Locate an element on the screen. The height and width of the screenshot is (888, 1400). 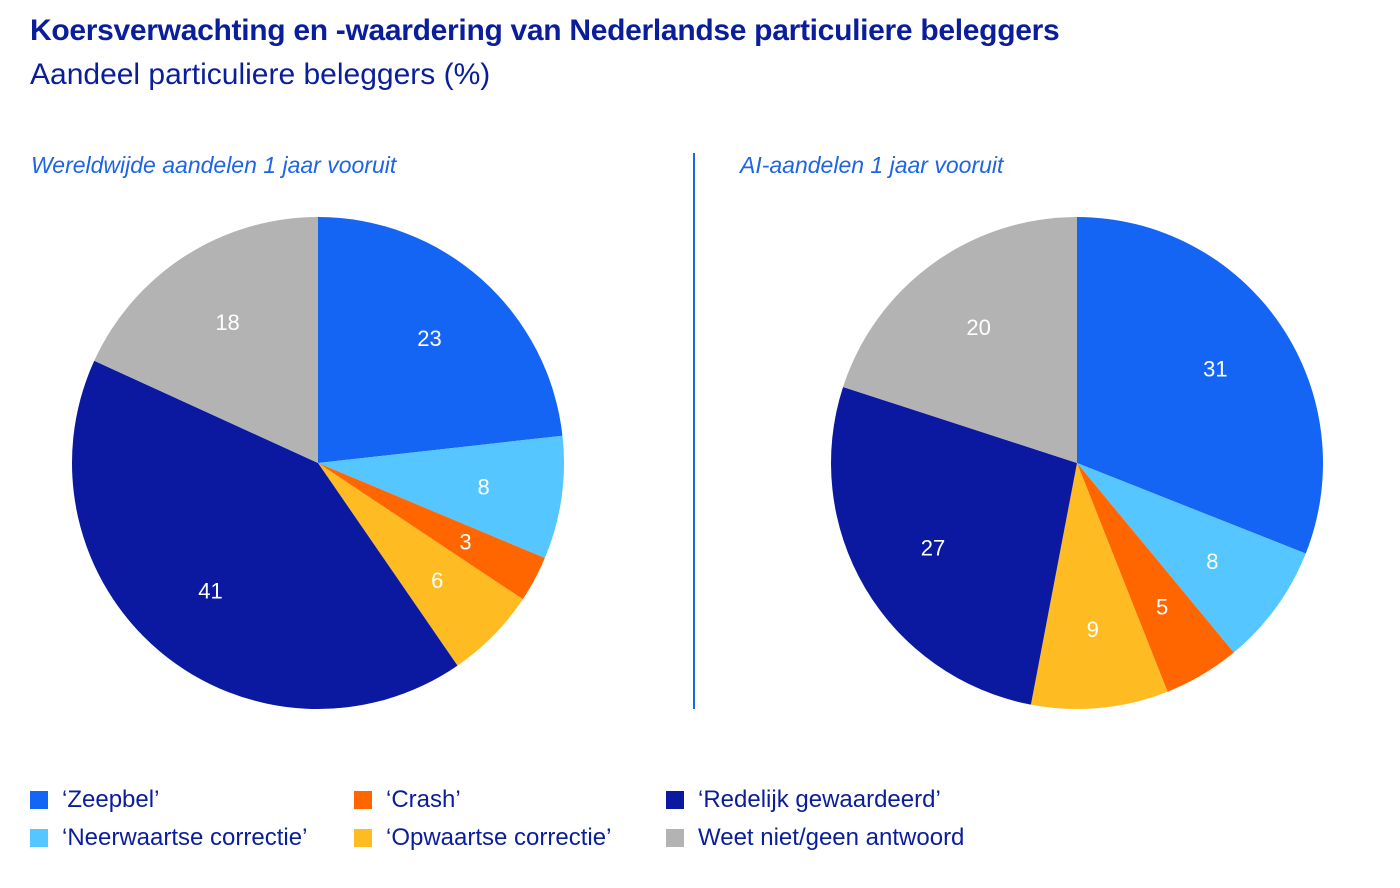
pie-title-ai-equities: AI-aandelen 1 jaar vooruit is located at coordinates (872, 165).